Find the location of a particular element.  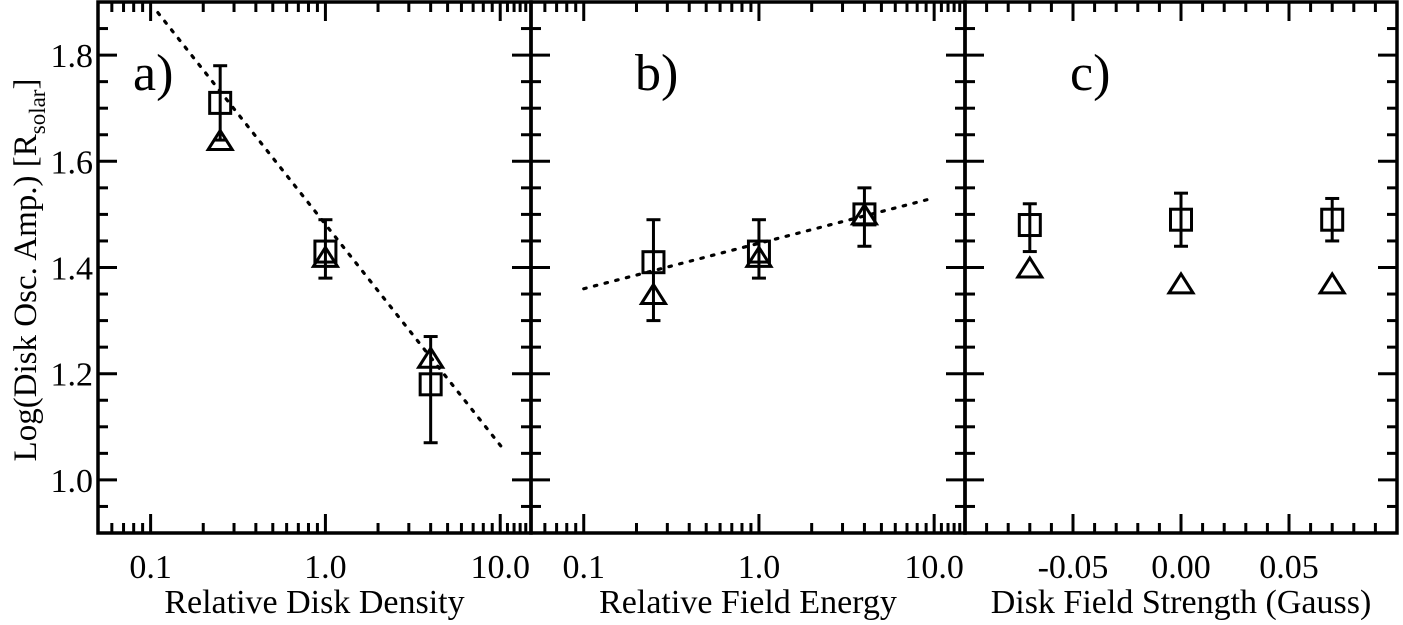

y-tick-label: 1.0 is located at coordinates (72, 481).